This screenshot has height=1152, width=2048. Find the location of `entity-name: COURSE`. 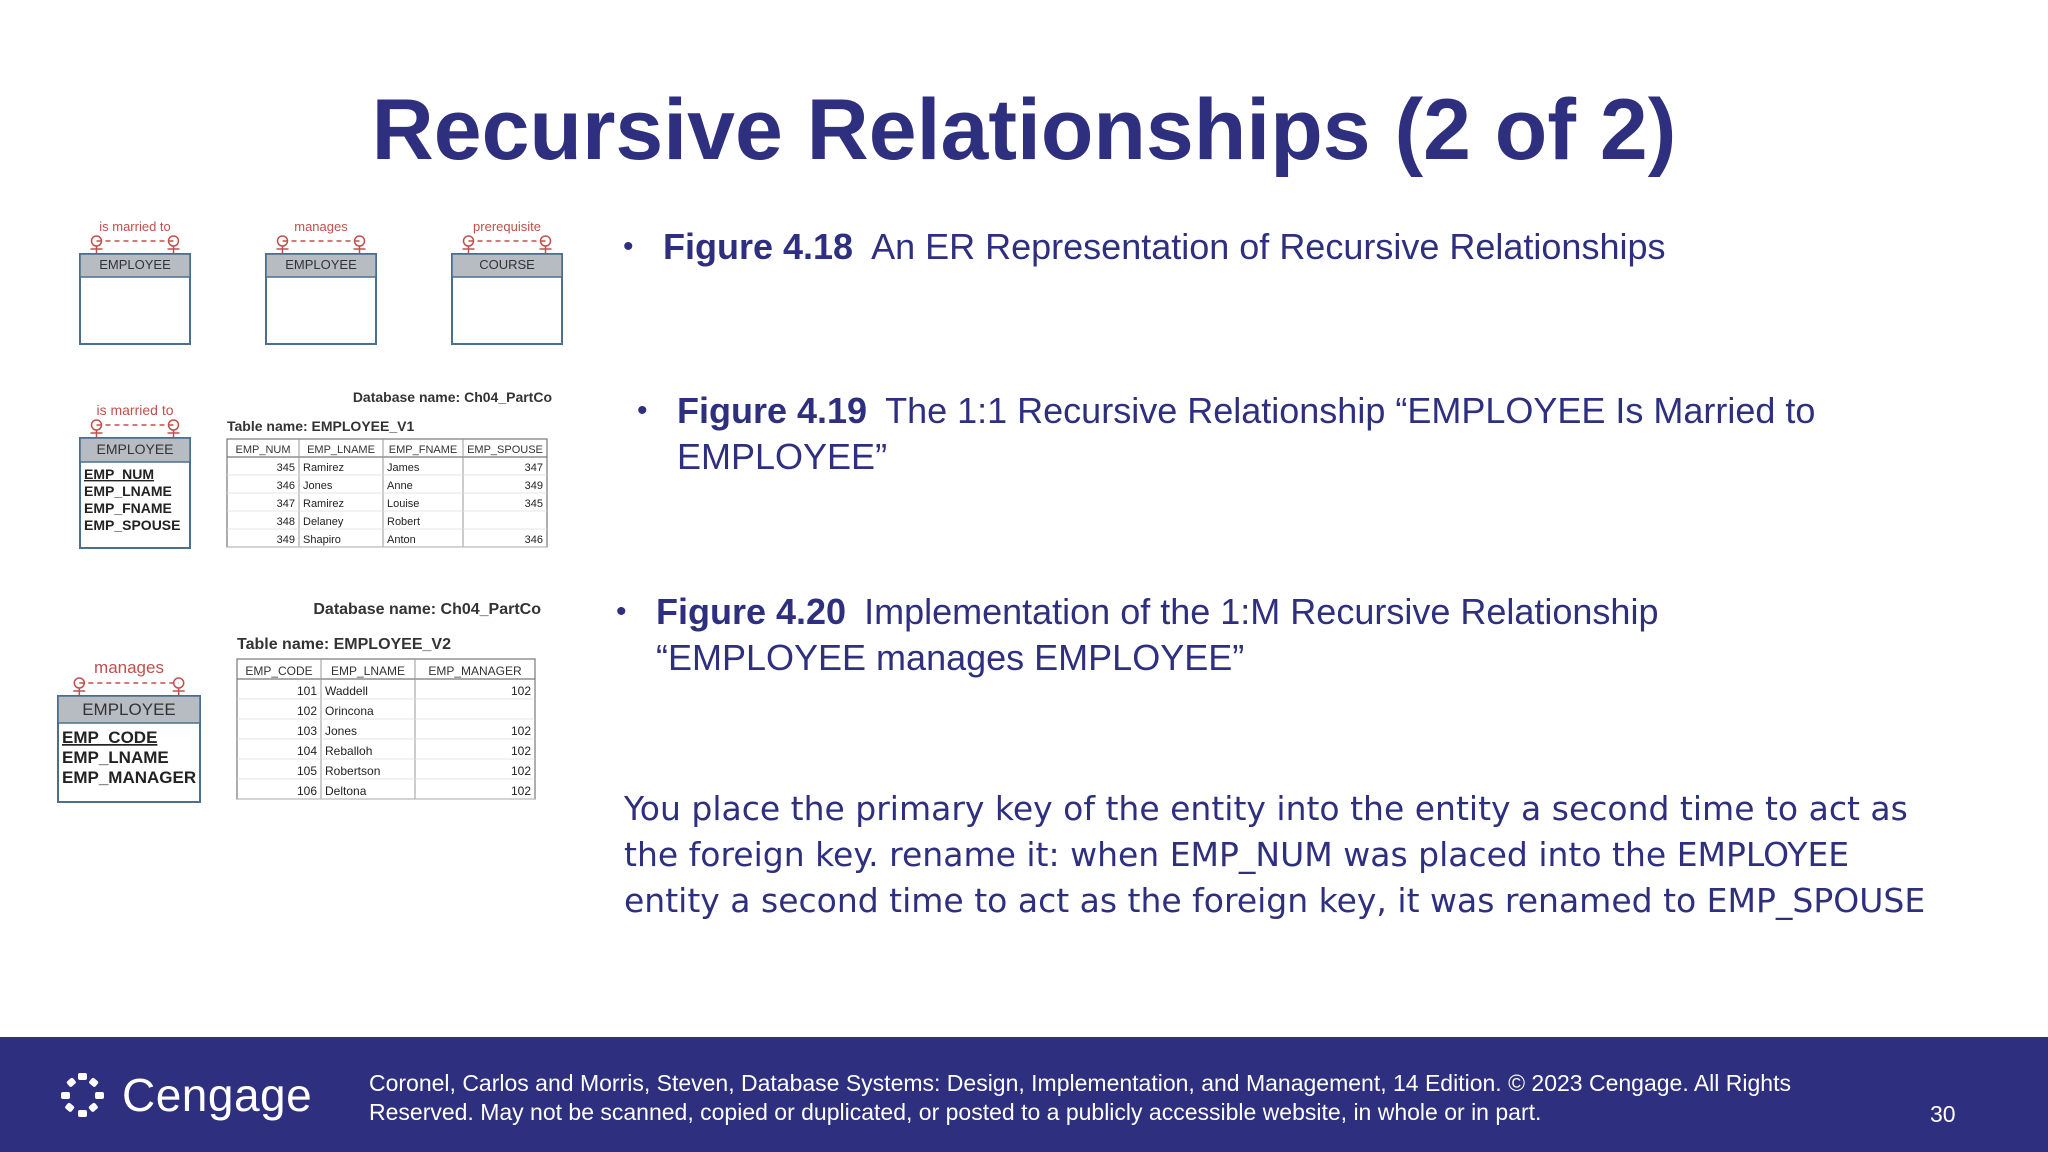

entity-name: COURSE is located at coordinates (507, 264).